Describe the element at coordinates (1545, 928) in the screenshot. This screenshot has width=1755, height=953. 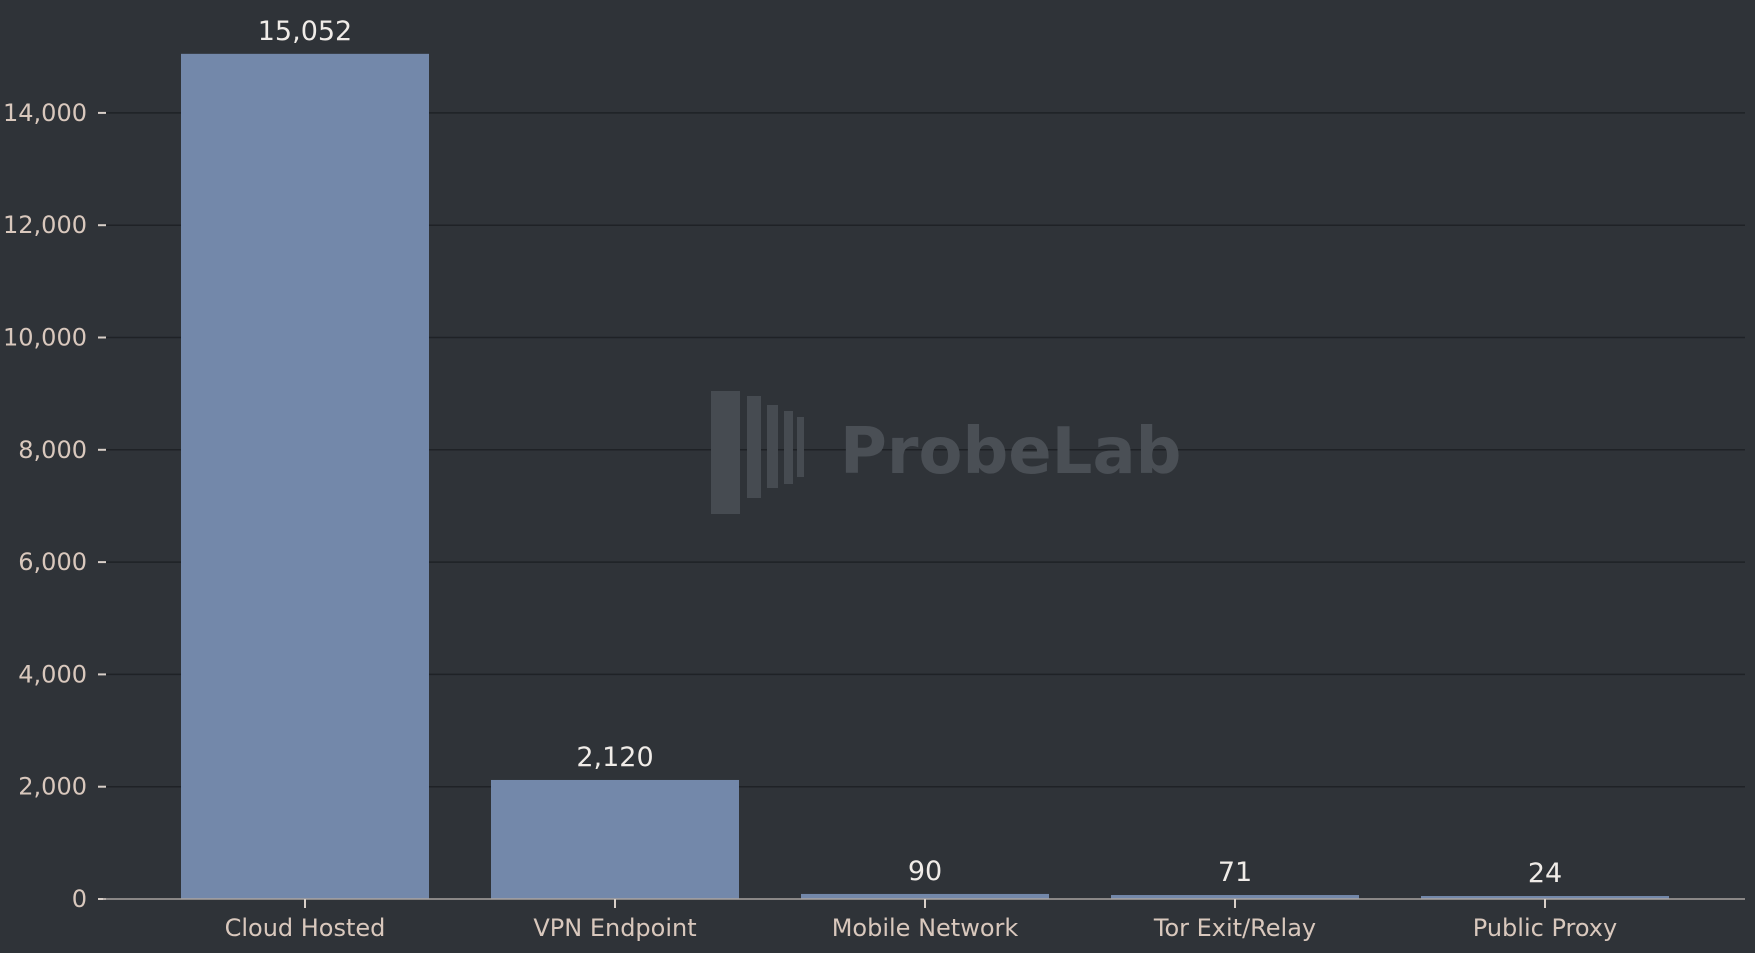
I see `x-tick-label: Public Proxy` at that location.